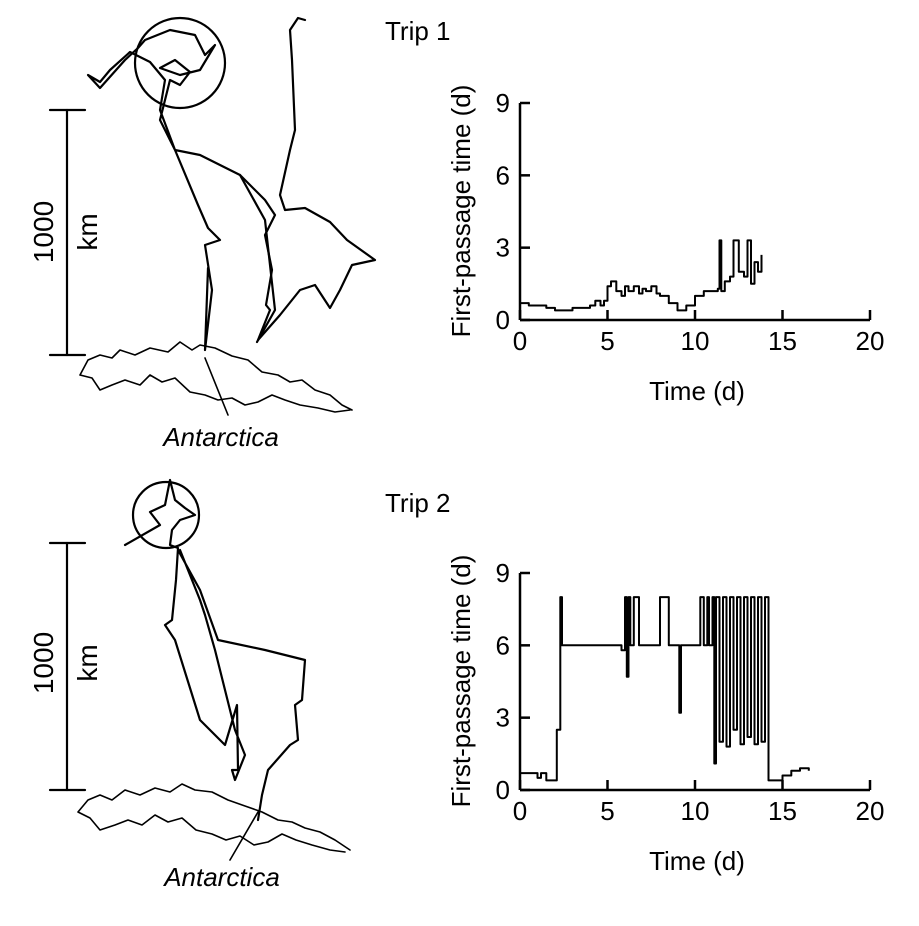  I want to click on trip1-scale-unit: km, so click(87, 231).